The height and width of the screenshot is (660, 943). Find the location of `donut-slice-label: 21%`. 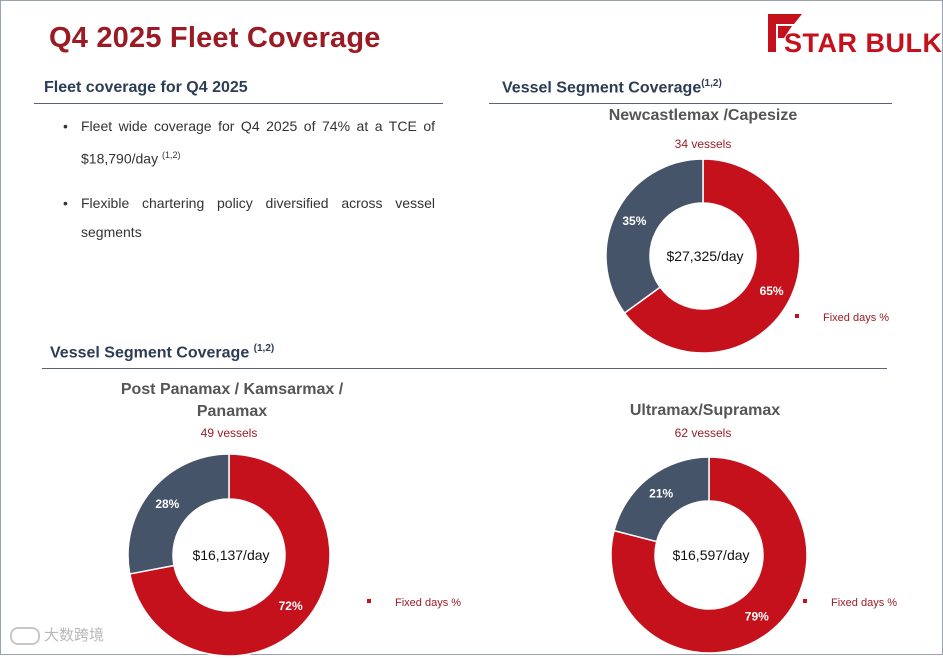

donut-slice-label: 21% is located at coordinates (661, 493).